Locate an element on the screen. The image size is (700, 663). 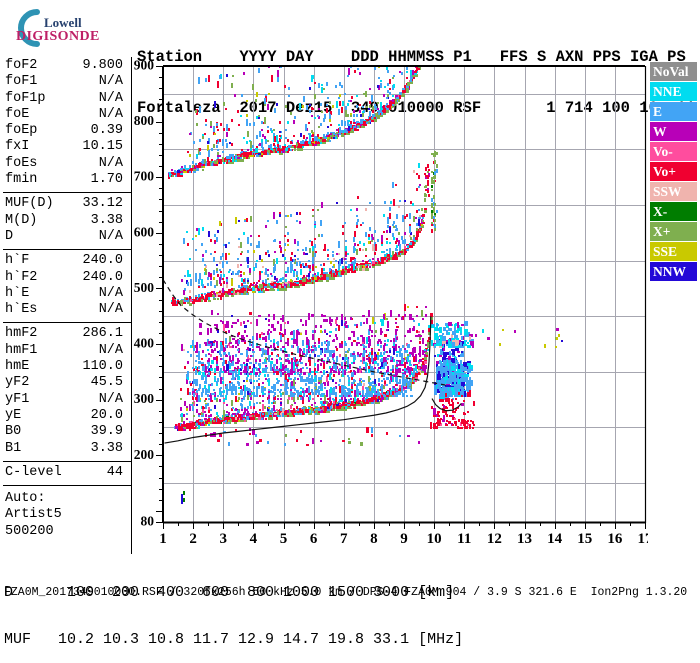
param-row: yE 20.0 is located at coordinates (67, 416).